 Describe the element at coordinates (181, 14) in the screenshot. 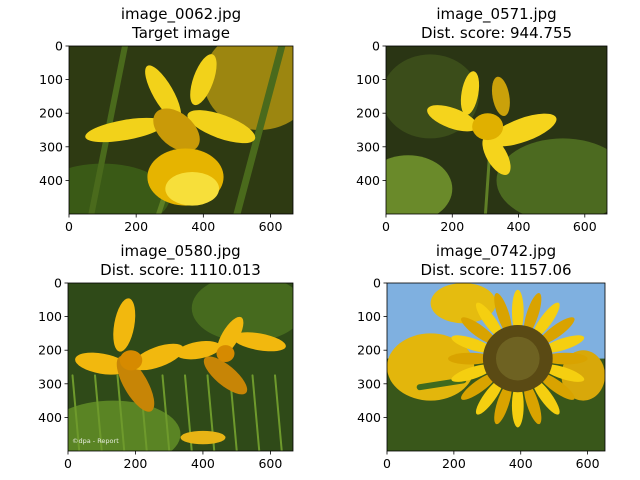

I see `subplot-title-filename: image_0062.jpg` at that location.